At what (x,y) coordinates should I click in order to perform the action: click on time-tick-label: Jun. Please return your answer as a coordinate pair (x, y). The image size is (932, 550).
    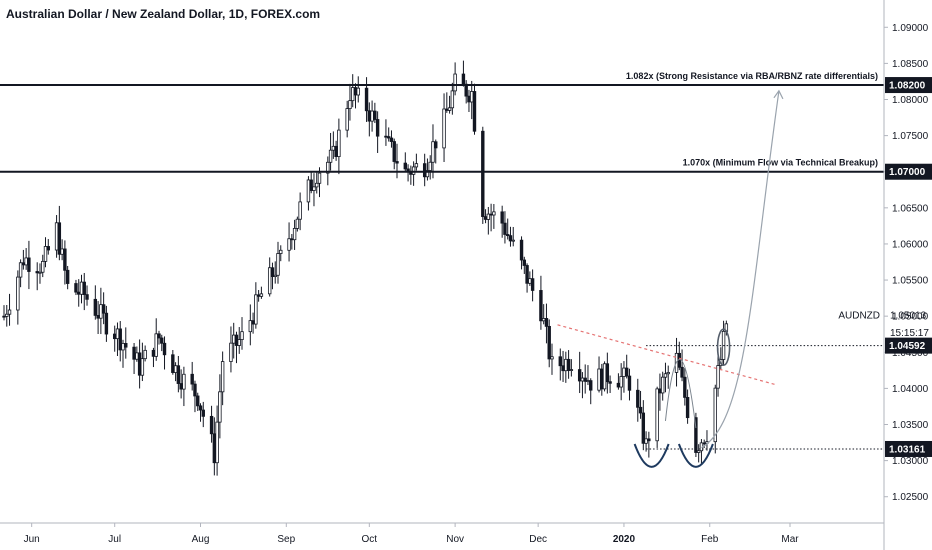
    Looking at the image, I should click on (32, 539).